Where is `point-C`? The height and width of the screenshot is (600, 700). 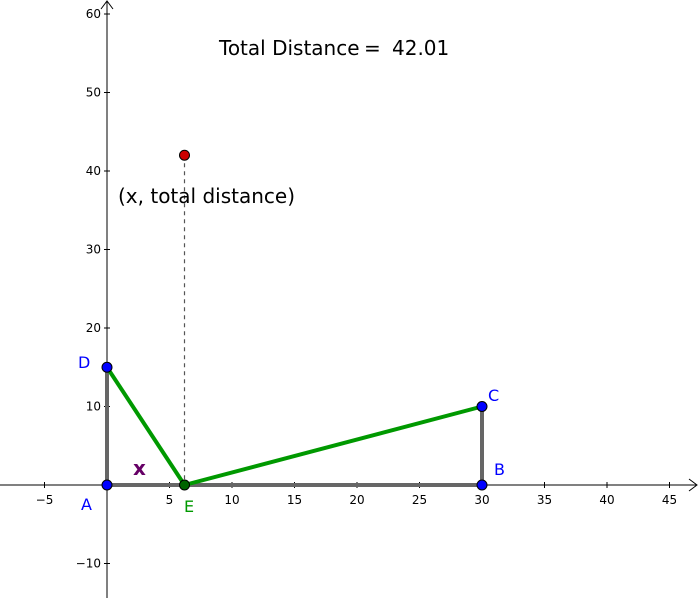 point-C is located at coordinates (482, 406).